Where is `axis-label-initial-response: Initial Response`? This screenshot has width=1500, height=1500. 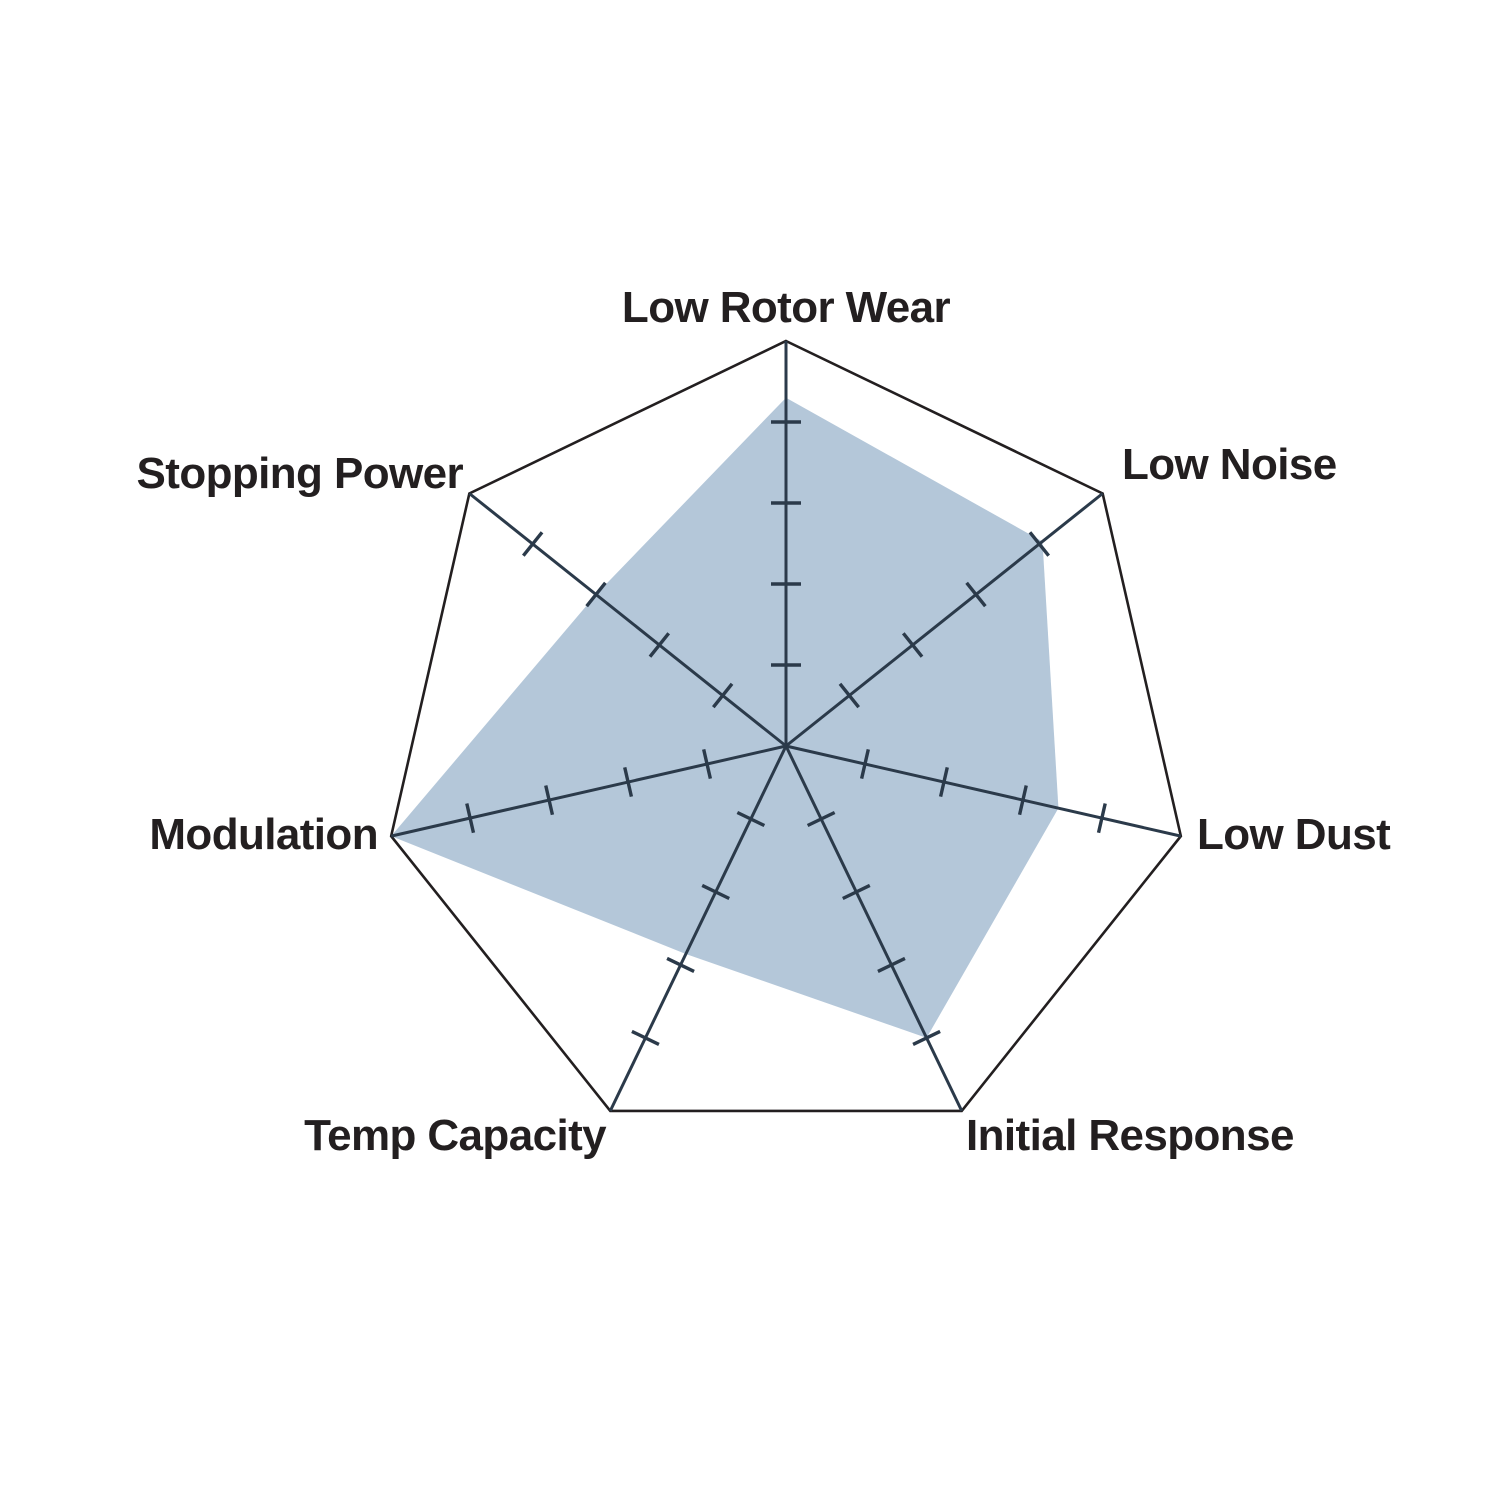 axis-label-initial-response: Initial Response is located at coordinates (1130, 1135).